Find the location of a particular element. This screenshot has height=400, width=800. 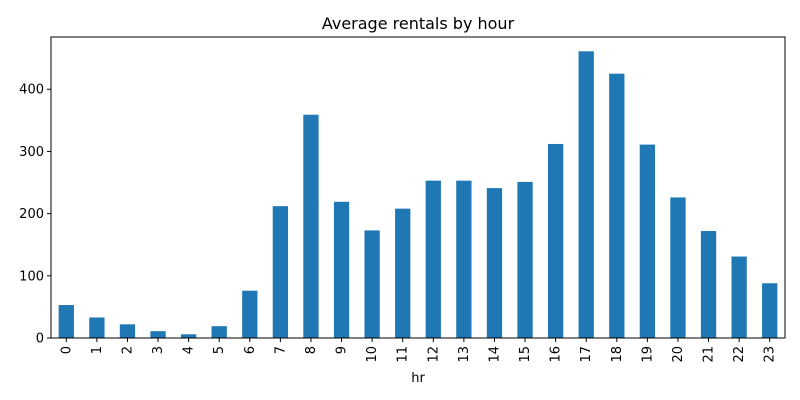

x-tick-label: 6 is located at coordinates (250, 350).